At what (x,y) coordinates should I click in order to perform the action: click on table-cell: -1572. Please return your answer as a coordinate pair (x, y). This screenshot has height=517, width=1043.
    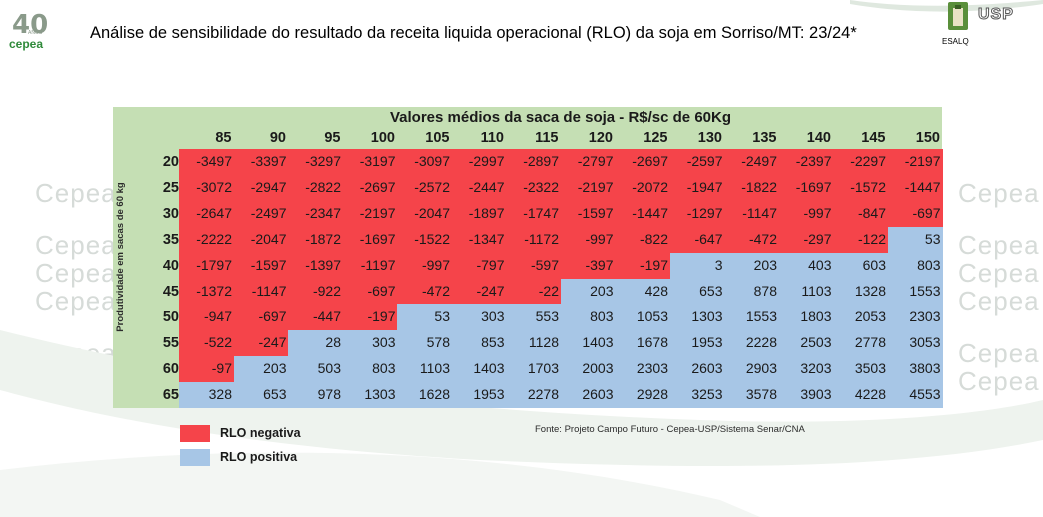
    Looking at the image, I should click on (860, 188).